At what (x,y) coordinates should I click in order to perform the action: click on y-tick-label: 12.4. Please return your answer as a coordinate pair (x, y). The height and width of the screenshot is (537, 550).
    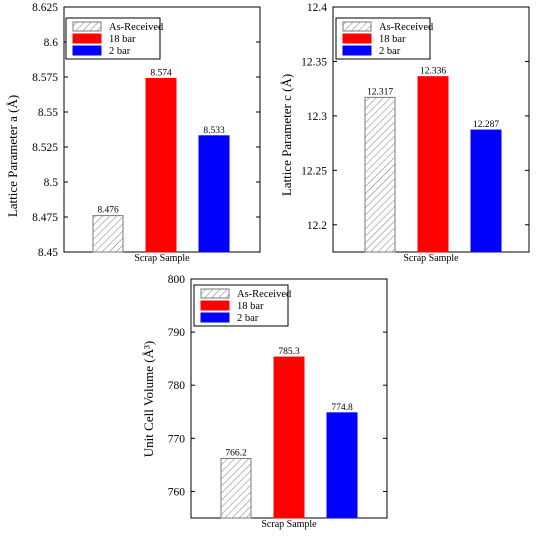
    Looking at the image, I should click on (317, 8).